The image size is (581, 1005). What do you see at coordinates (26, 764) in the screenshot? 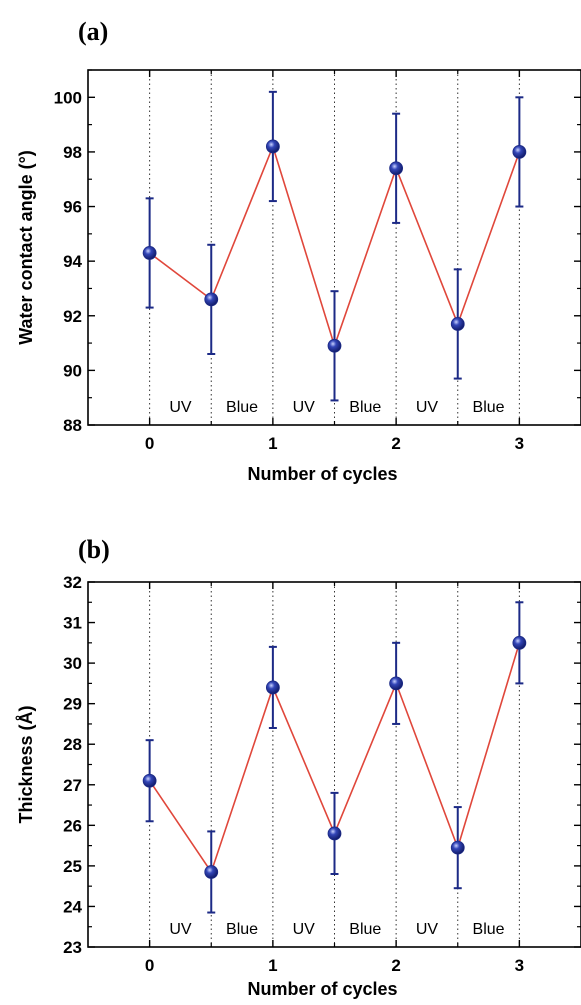
I see `y-axis-title: Thickness (Å)` at bounding box center [26, 764].